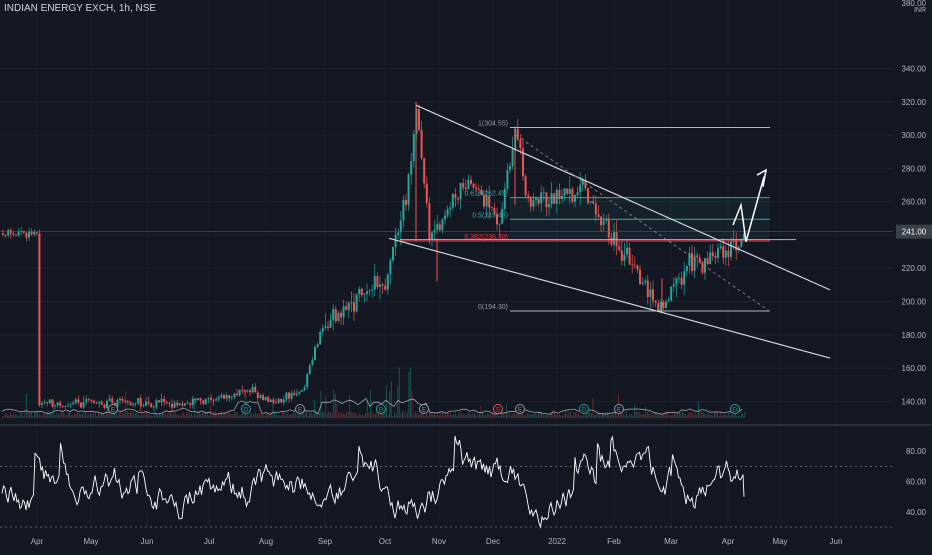 Image resolution: width=932 pixels, height=555 pixels. What do you see at coordinates (914, 202) in the screenshot?
I see `price-tick-label: 260.00` at bounding box center [914, 202].